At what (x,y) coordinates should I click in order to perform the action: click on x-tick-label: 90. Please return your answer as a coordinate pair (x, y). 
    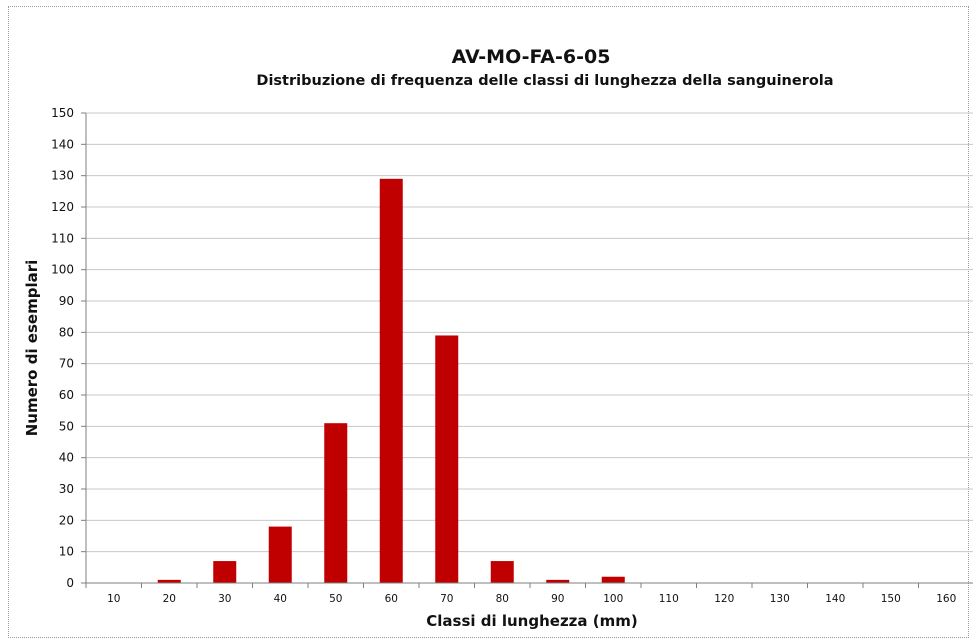
    Looking at the image, I should click on (557, 599).